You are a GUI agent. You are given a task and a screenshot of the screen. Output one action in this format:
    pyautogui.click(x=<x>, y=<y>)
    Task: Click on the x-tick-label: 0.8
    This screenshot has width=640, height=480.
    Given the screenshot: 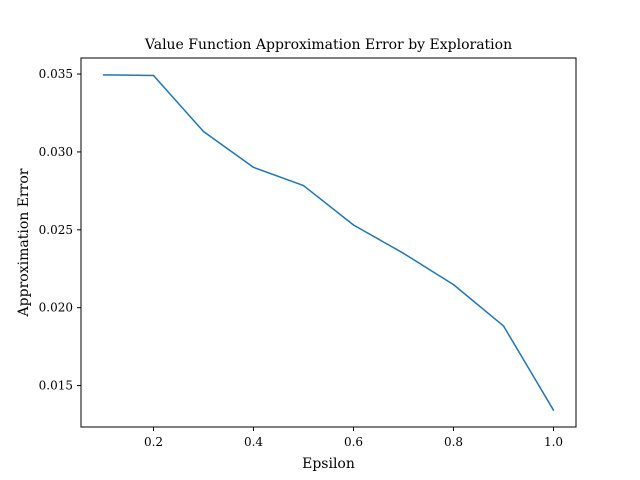 What is the action you would take?
    pyautogui.click(x=453, y=442)
    